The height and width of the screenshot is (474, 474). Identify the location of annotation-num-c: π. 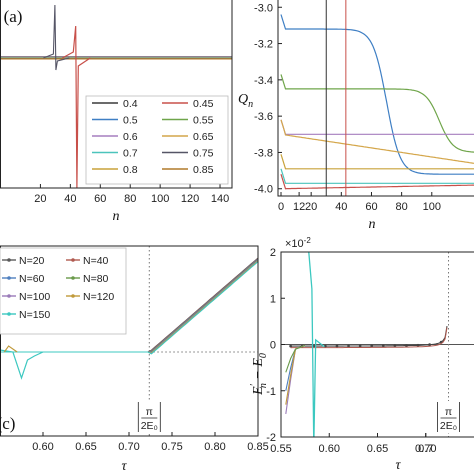
(149, 412).